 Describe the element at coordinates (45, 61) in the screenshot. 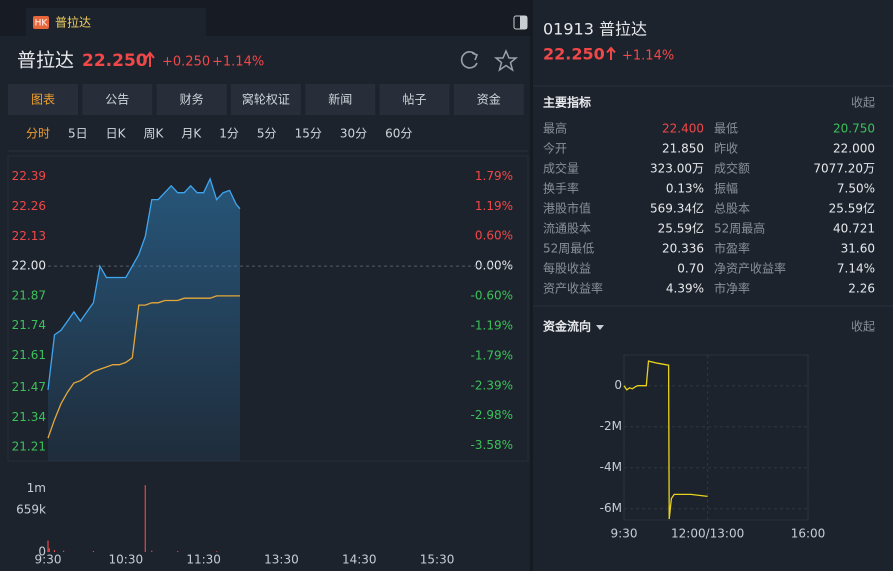

I see `stock-name: 普拉达` at that location.